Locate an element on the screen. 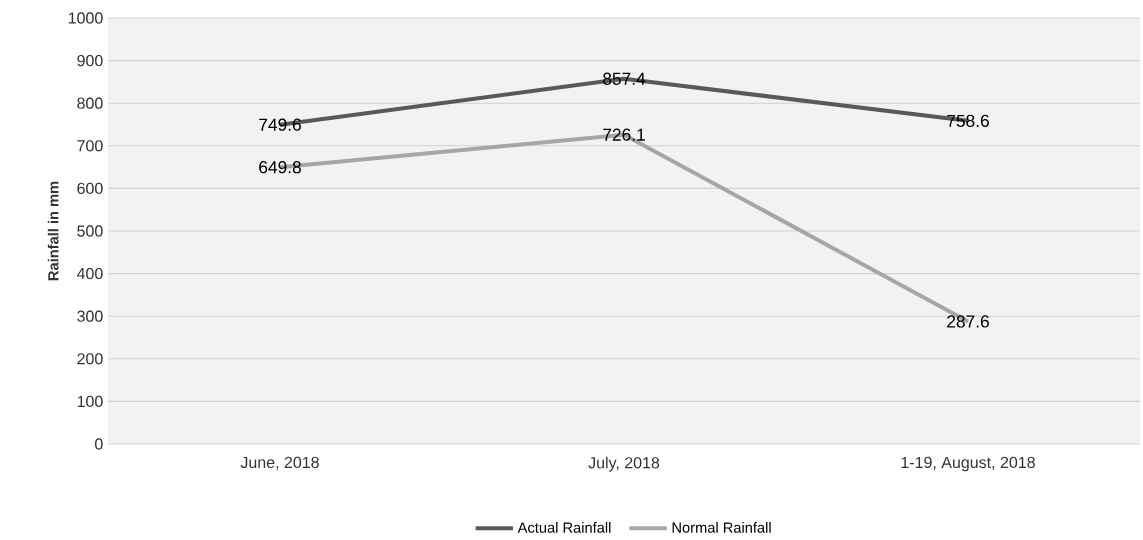 This screenshot has width=1143, height=540. y-tick-label: 900 is located at coordinates (90, 60).